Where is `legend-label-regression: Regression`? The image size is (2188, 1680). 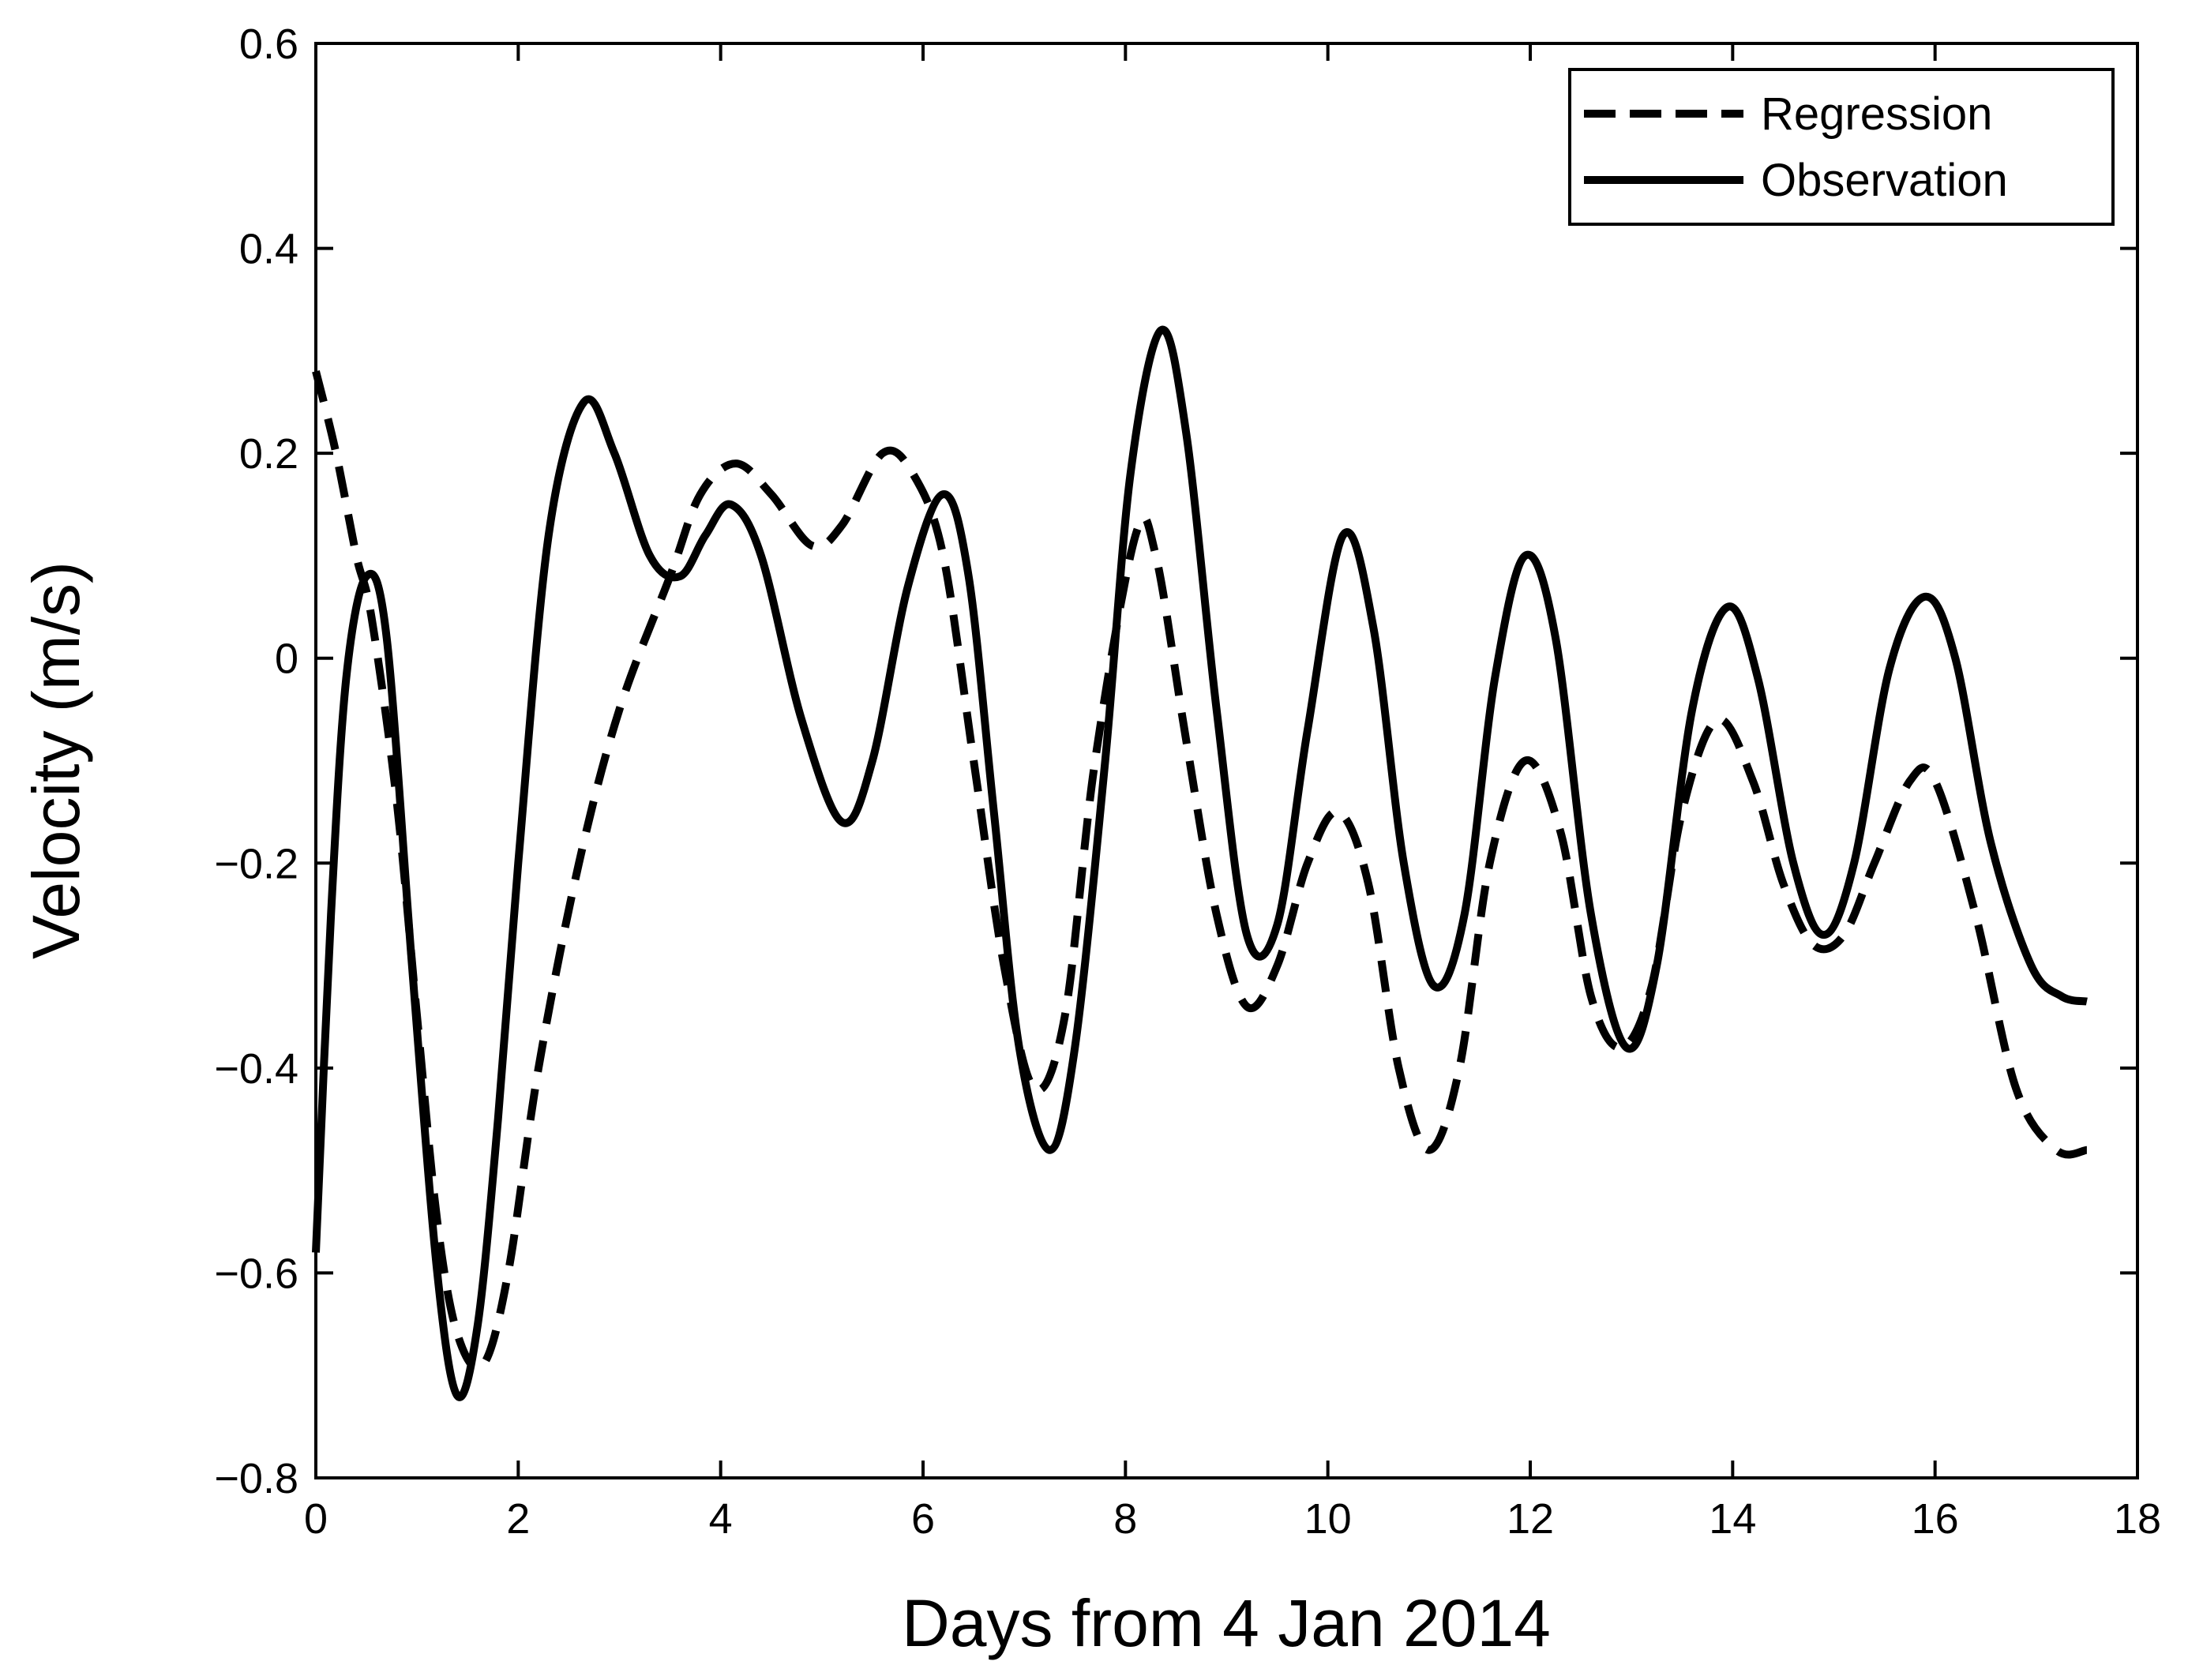 legend-label-regression: Regression is located at coordinates (1877, 114).